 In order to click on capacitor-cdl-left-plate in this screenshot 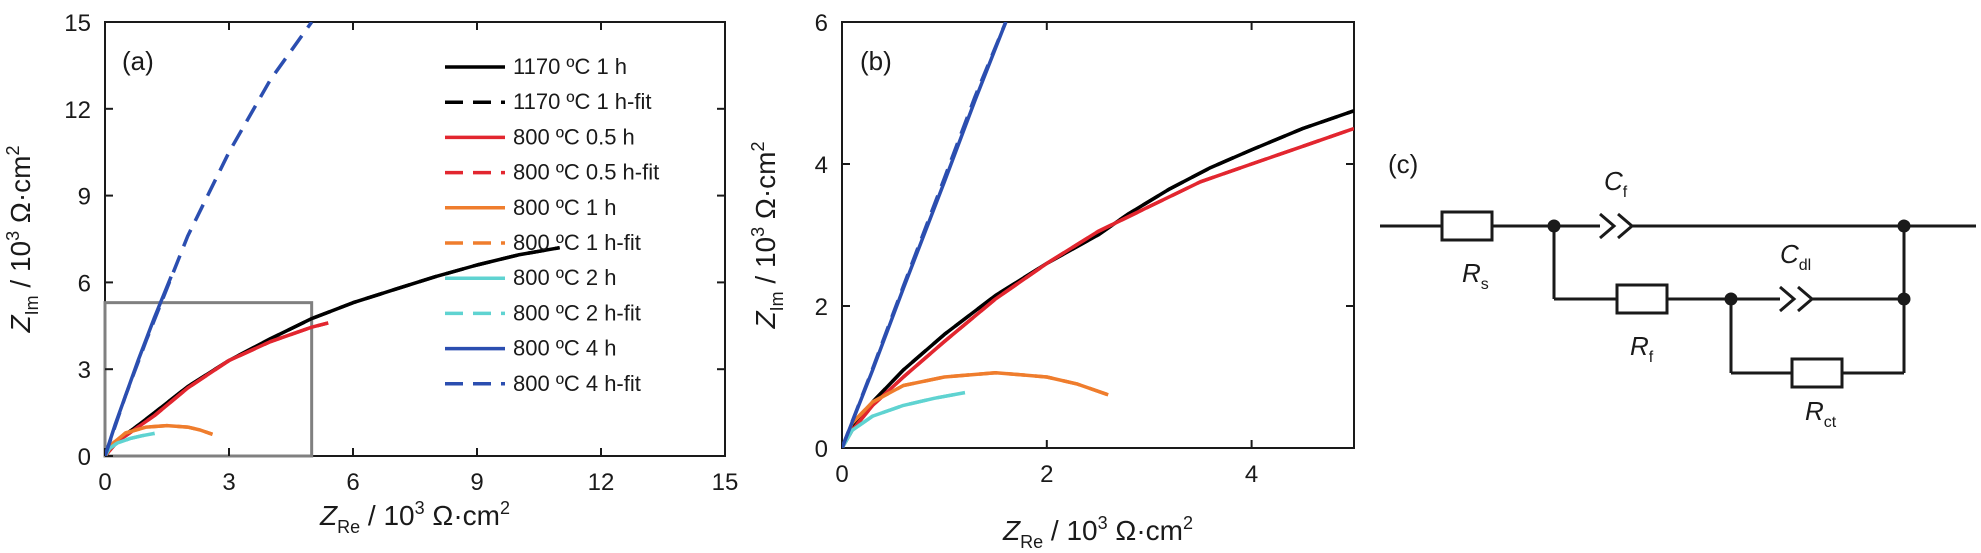, I will do `click(1788, 299)`.